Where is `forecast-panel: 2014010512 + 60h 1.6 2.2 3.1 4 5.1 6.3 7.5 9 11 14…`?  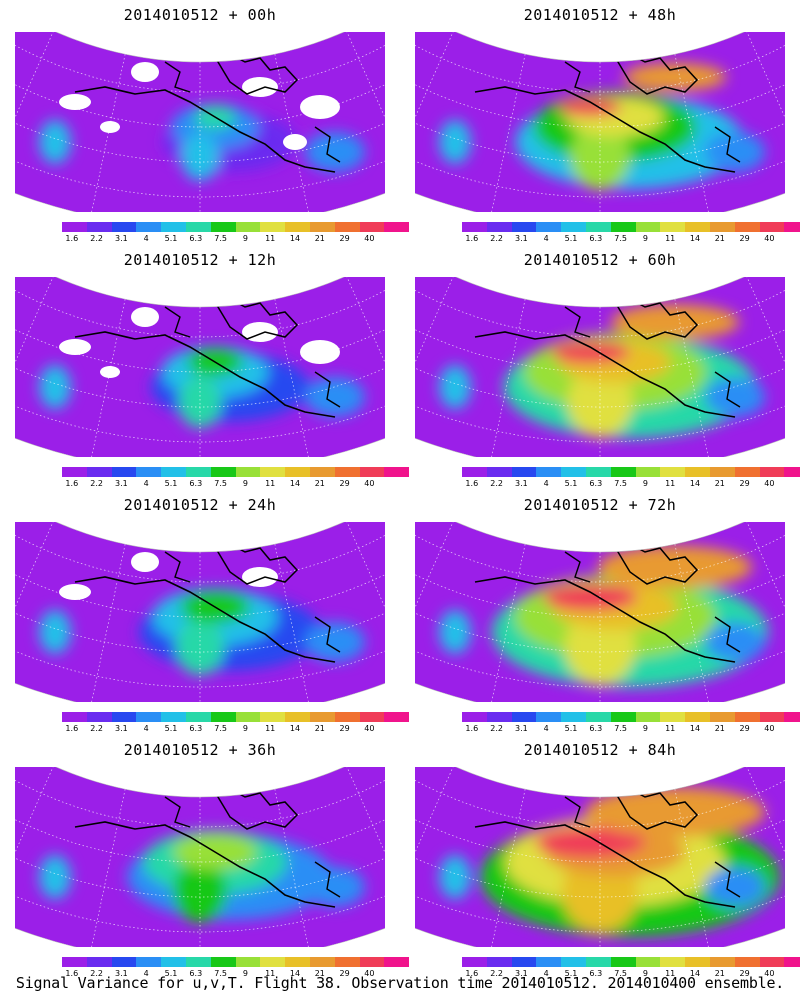
forecast-panel: 2014010512 + 60h 1.6 2.2 3.1 4 5.1 6.3 7.5 9 11 14… is located at coordinates (600, 367).